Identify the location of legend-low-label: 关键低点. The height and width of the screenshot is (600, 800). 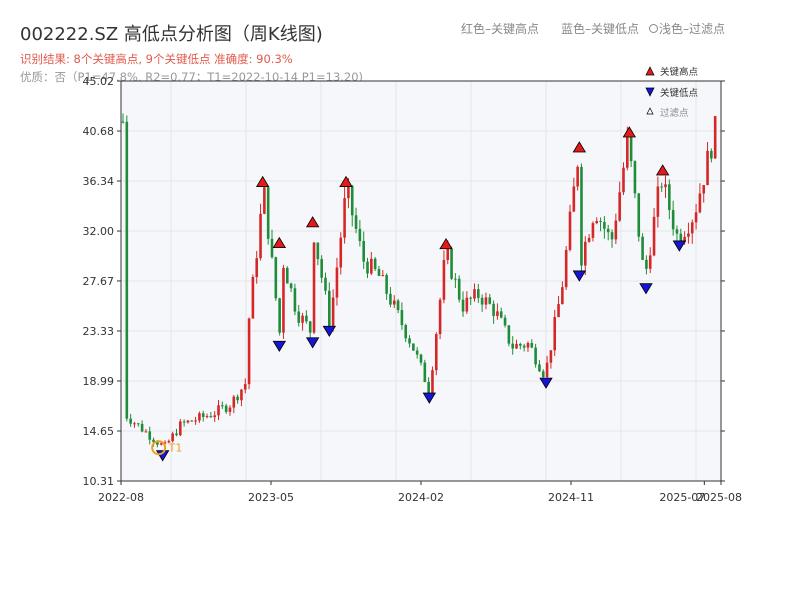
(679, 93).